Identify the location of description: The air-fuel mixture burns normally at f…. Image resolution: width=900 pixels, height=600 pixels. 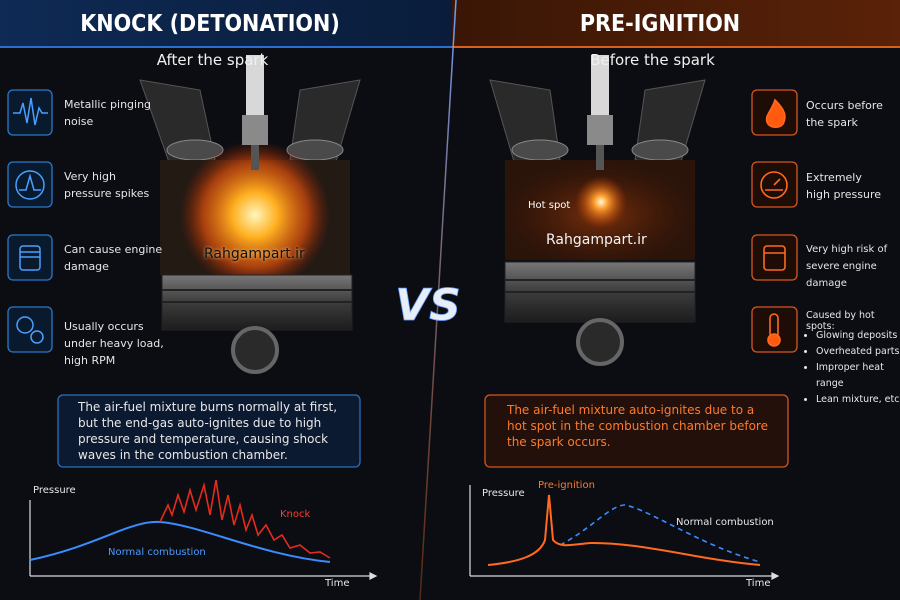
(208, 431).